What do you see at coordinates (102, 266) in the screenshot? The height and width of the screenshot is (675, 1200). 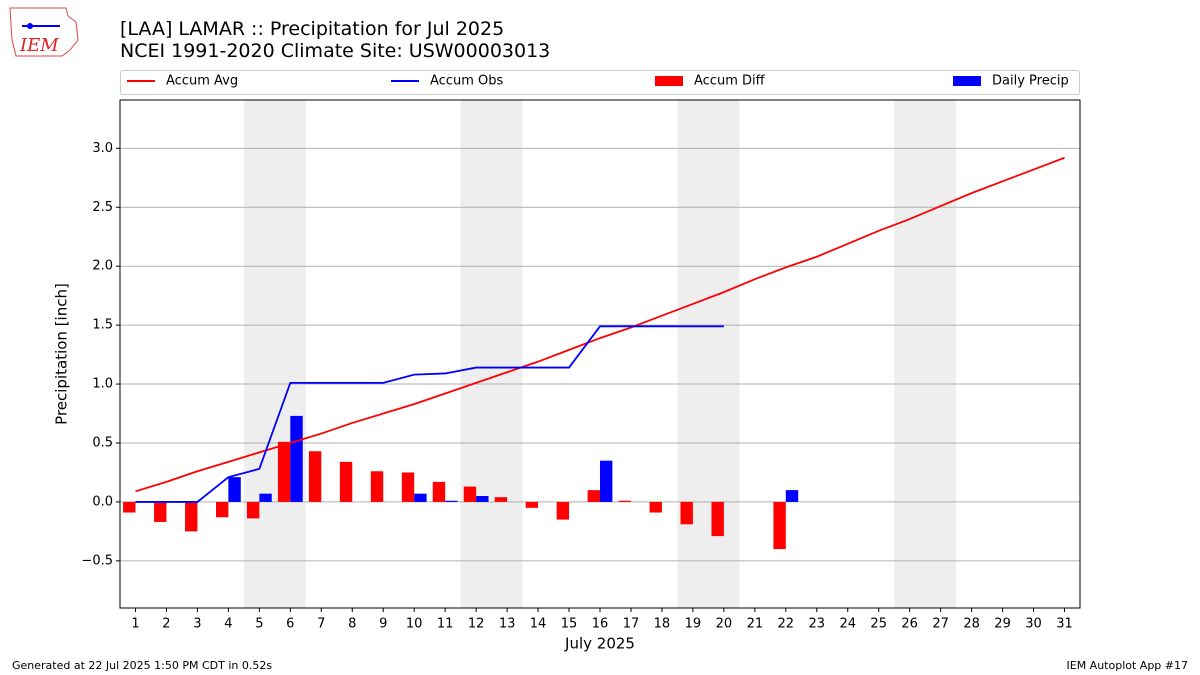 I see `y-tick-label: 2.0` at bounding box center [102, 266].